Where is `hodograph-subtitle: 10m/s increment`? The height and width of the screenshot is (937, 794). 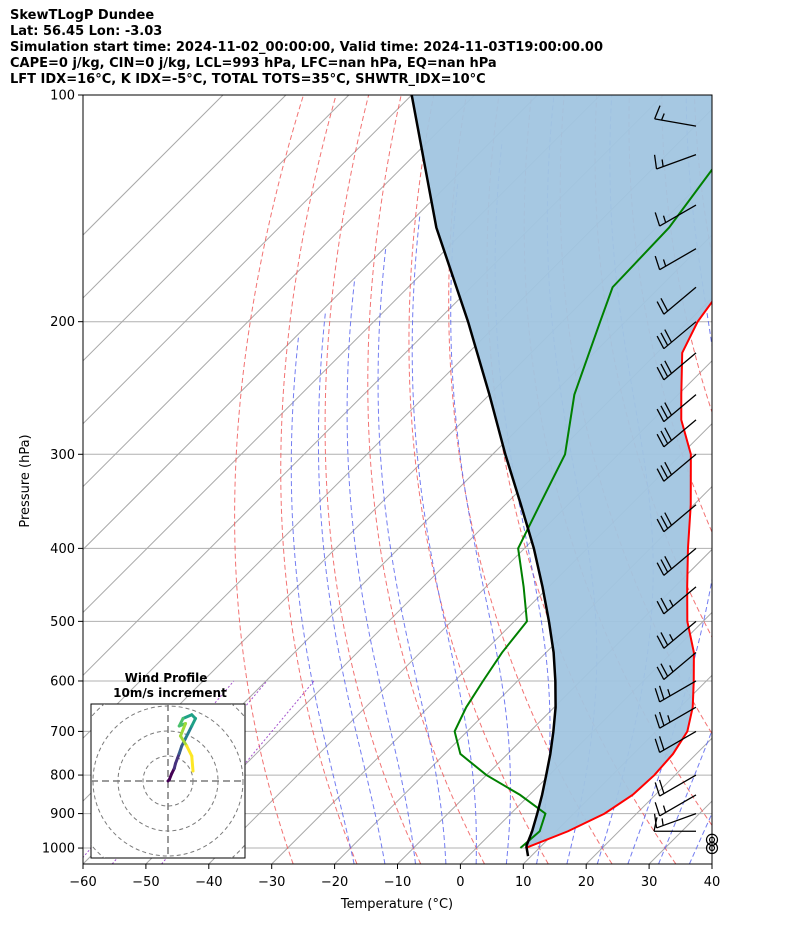
hodograph-subtitle: 10m/s increment is located at coordinates (170, 693).